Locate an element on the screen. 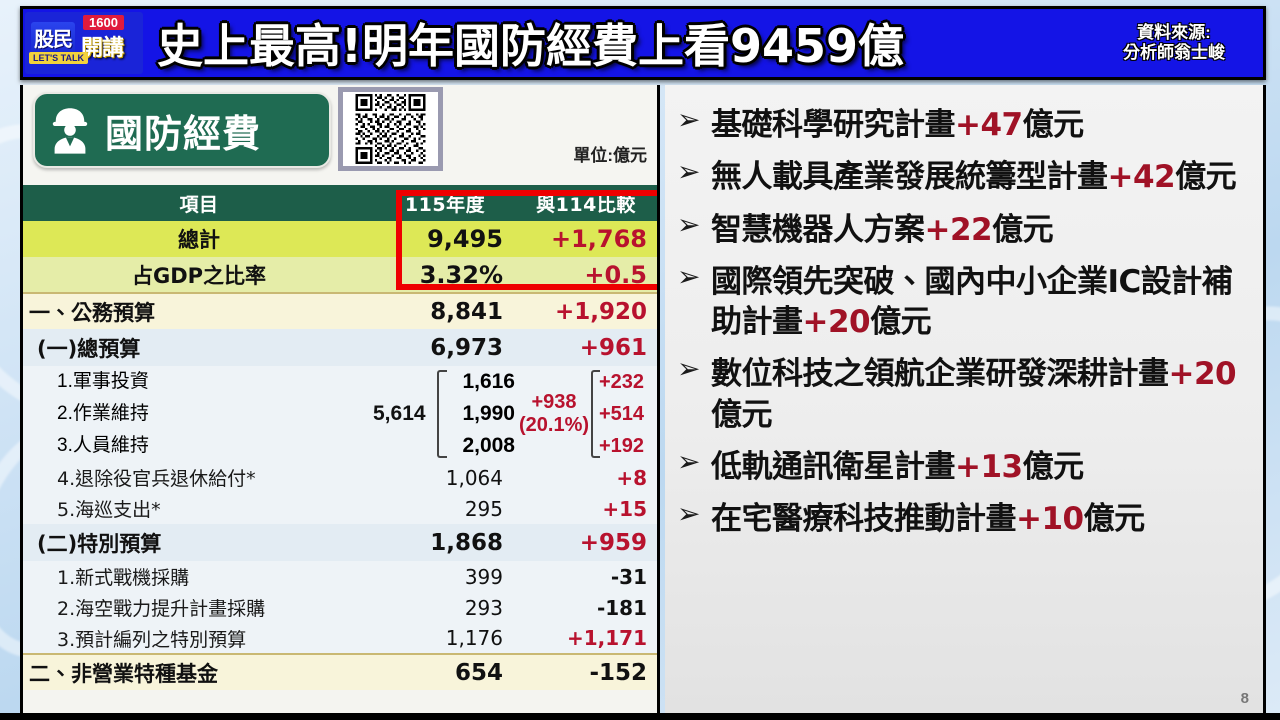  table-row: 占GDP之比率 3.32% +0.5 is located at coordinates (340, 275).